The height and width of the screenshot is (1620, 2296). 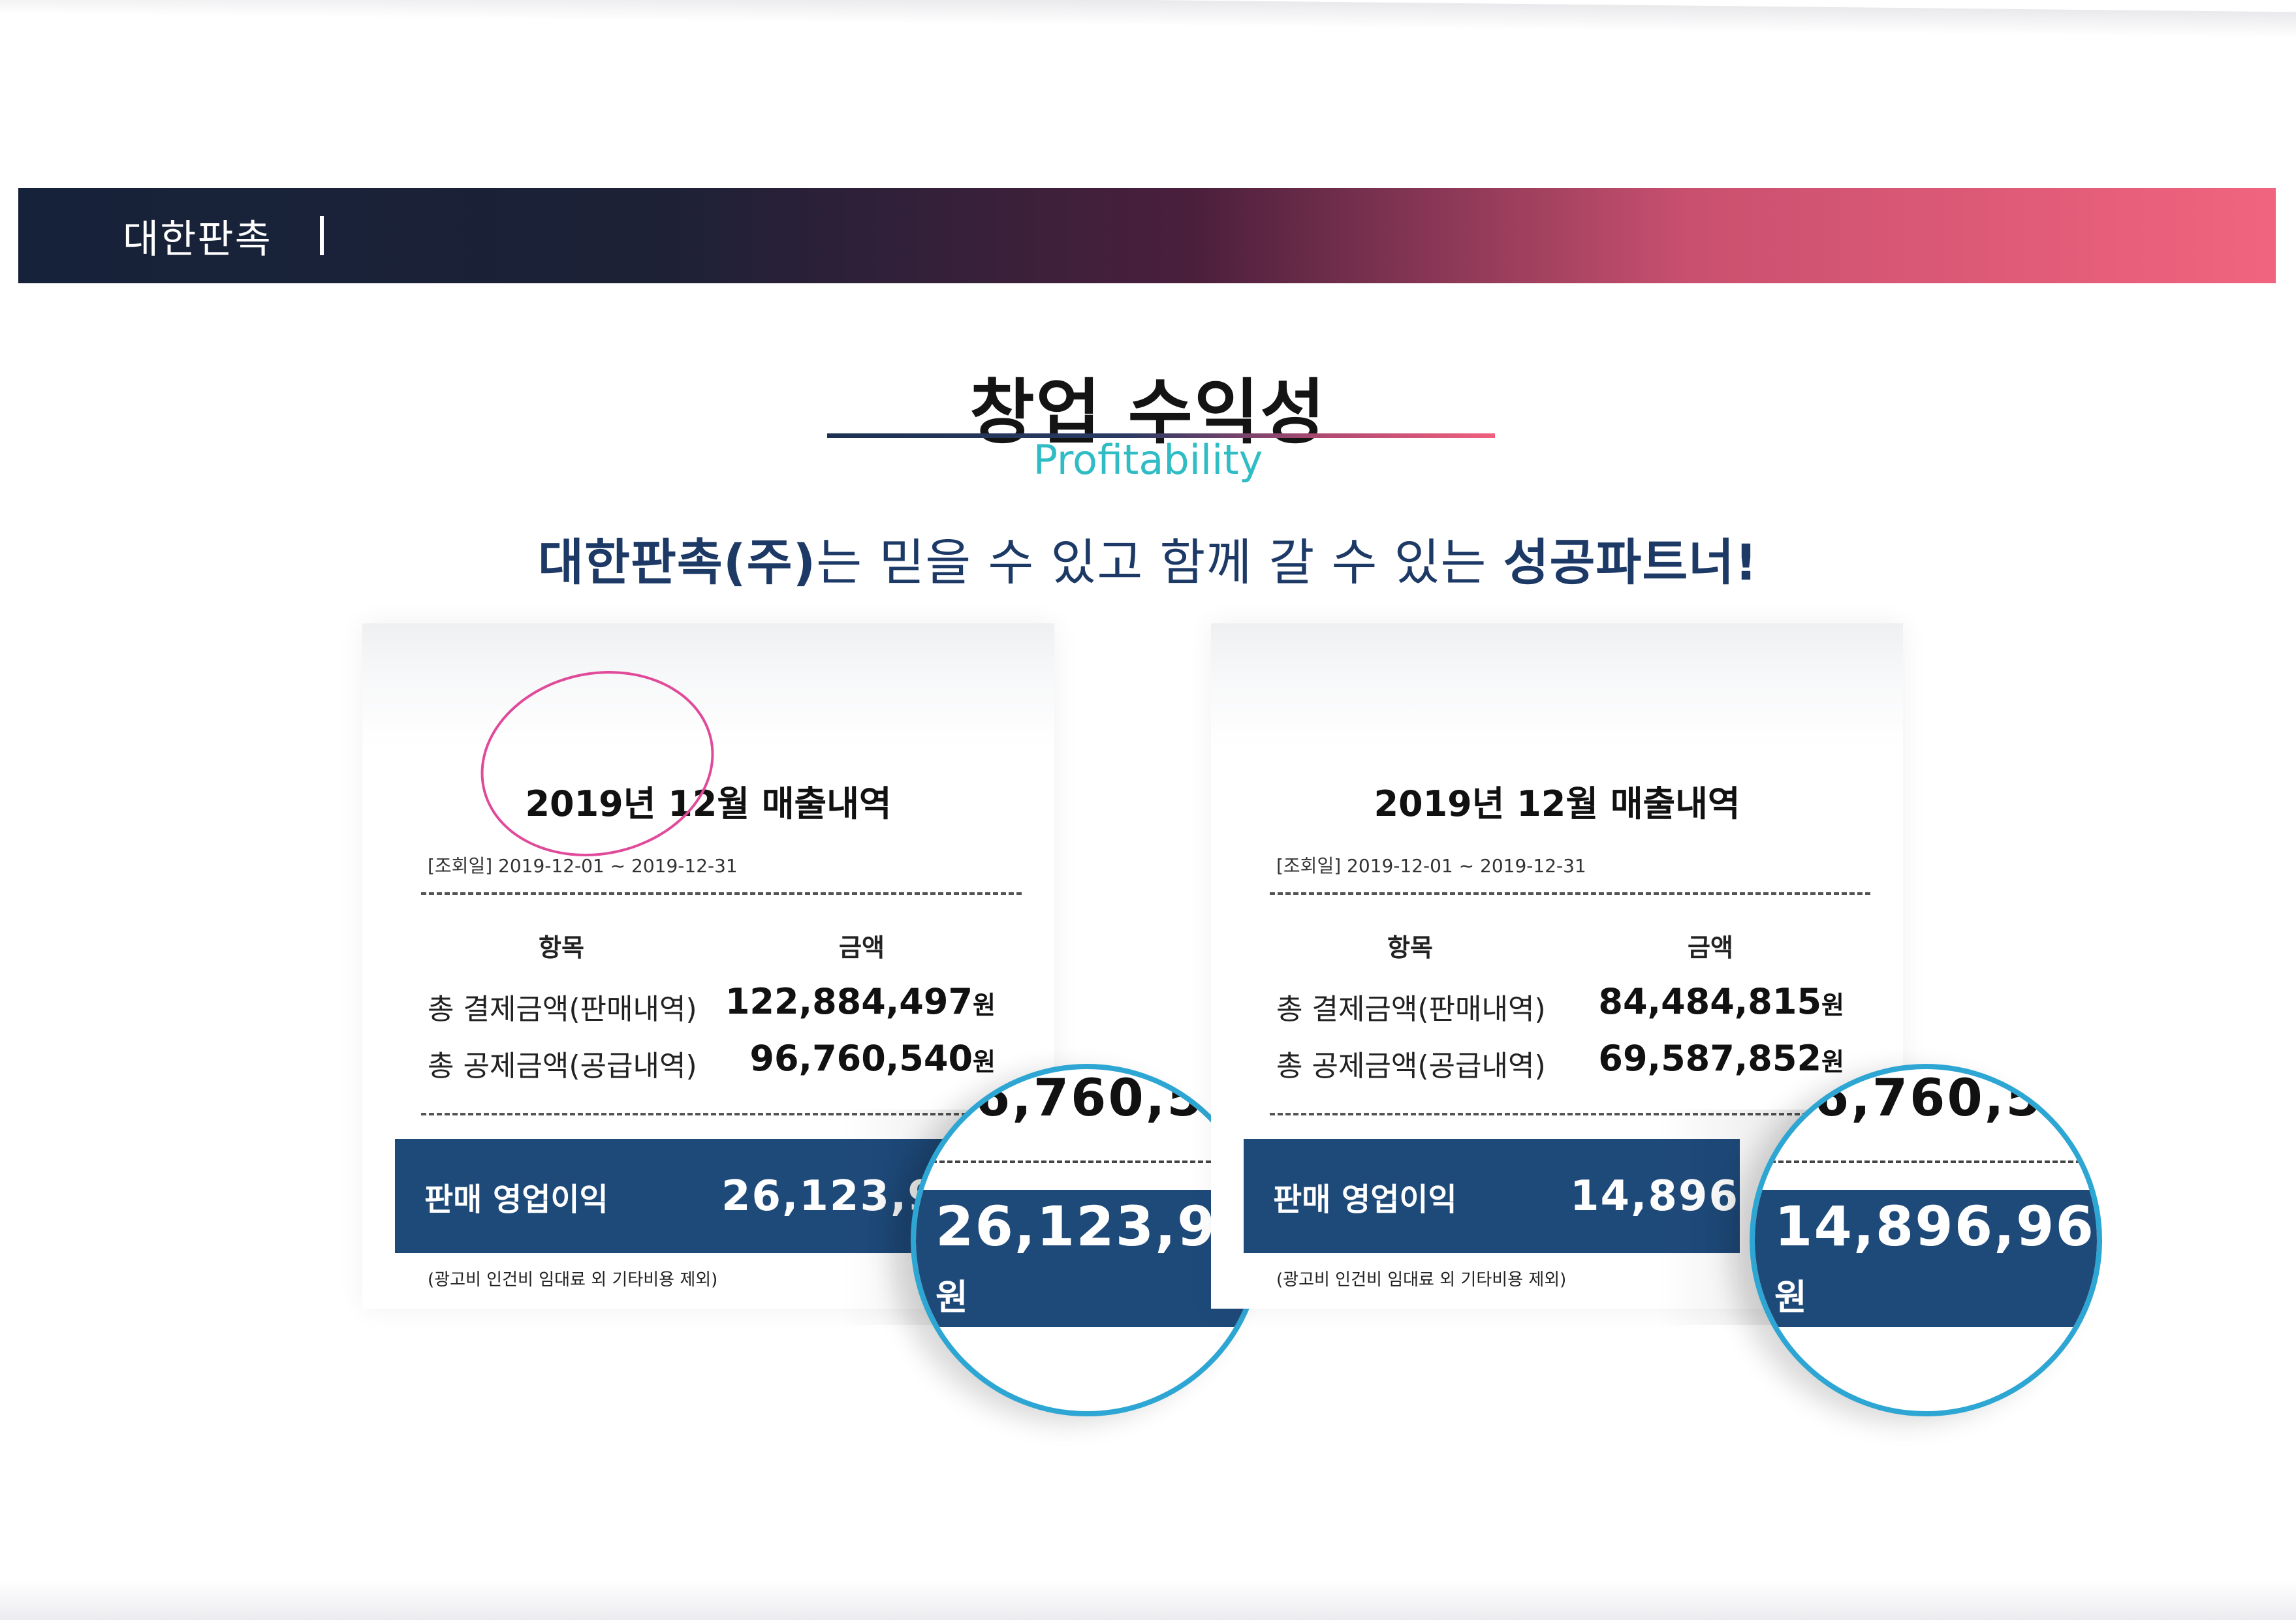 I want to click on profit-bar: 판매 영업이익 14,896,9, so click(x=1515, y=1196).